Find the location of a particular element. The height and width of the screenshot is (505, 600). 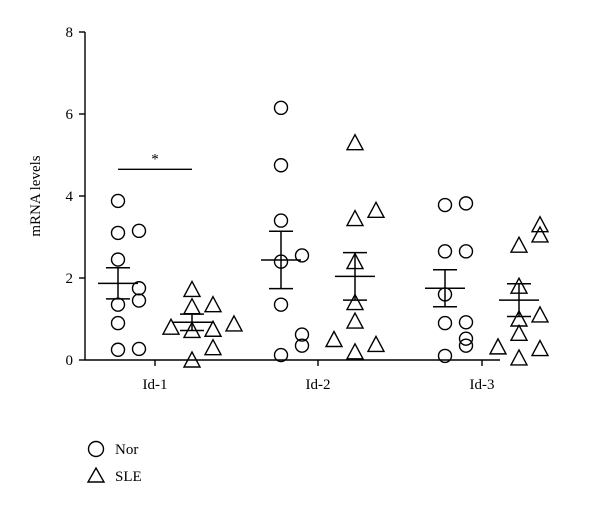

legend-triangle-marker is located at coordinates (96, 474).